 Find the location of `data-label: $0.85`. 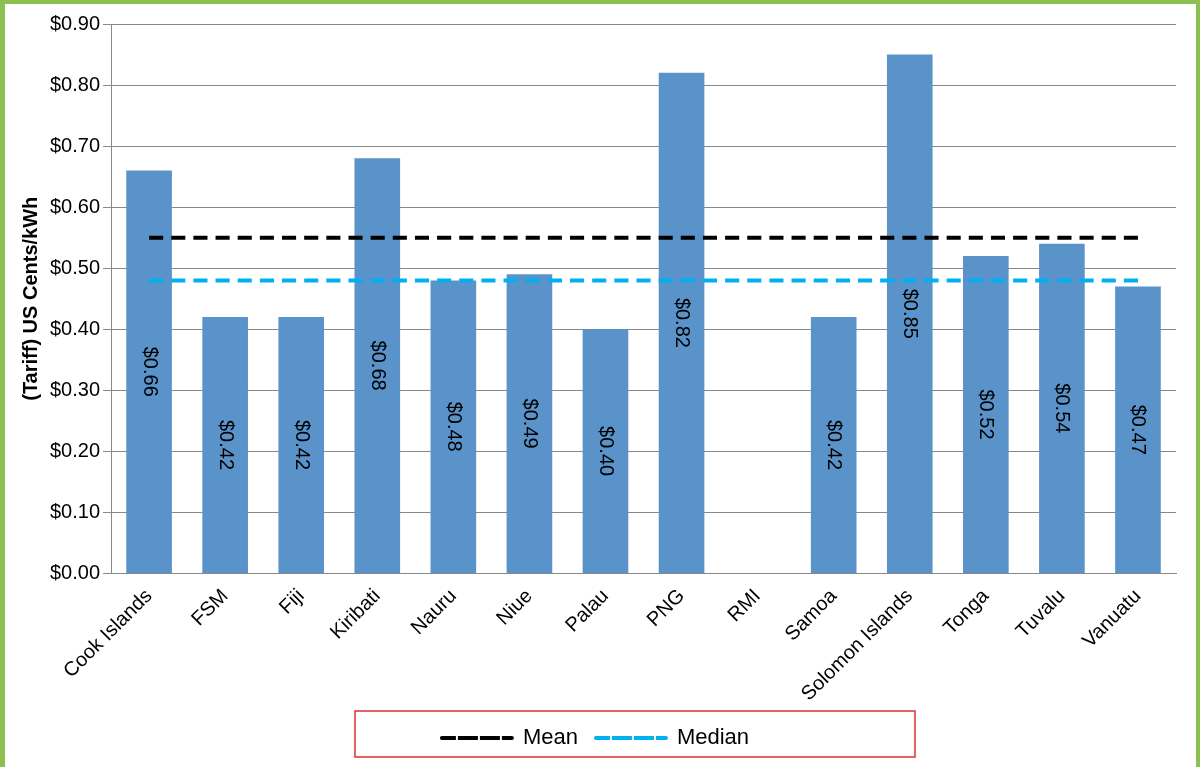

data-label: $0.85 is located at coordinates (911, 313).